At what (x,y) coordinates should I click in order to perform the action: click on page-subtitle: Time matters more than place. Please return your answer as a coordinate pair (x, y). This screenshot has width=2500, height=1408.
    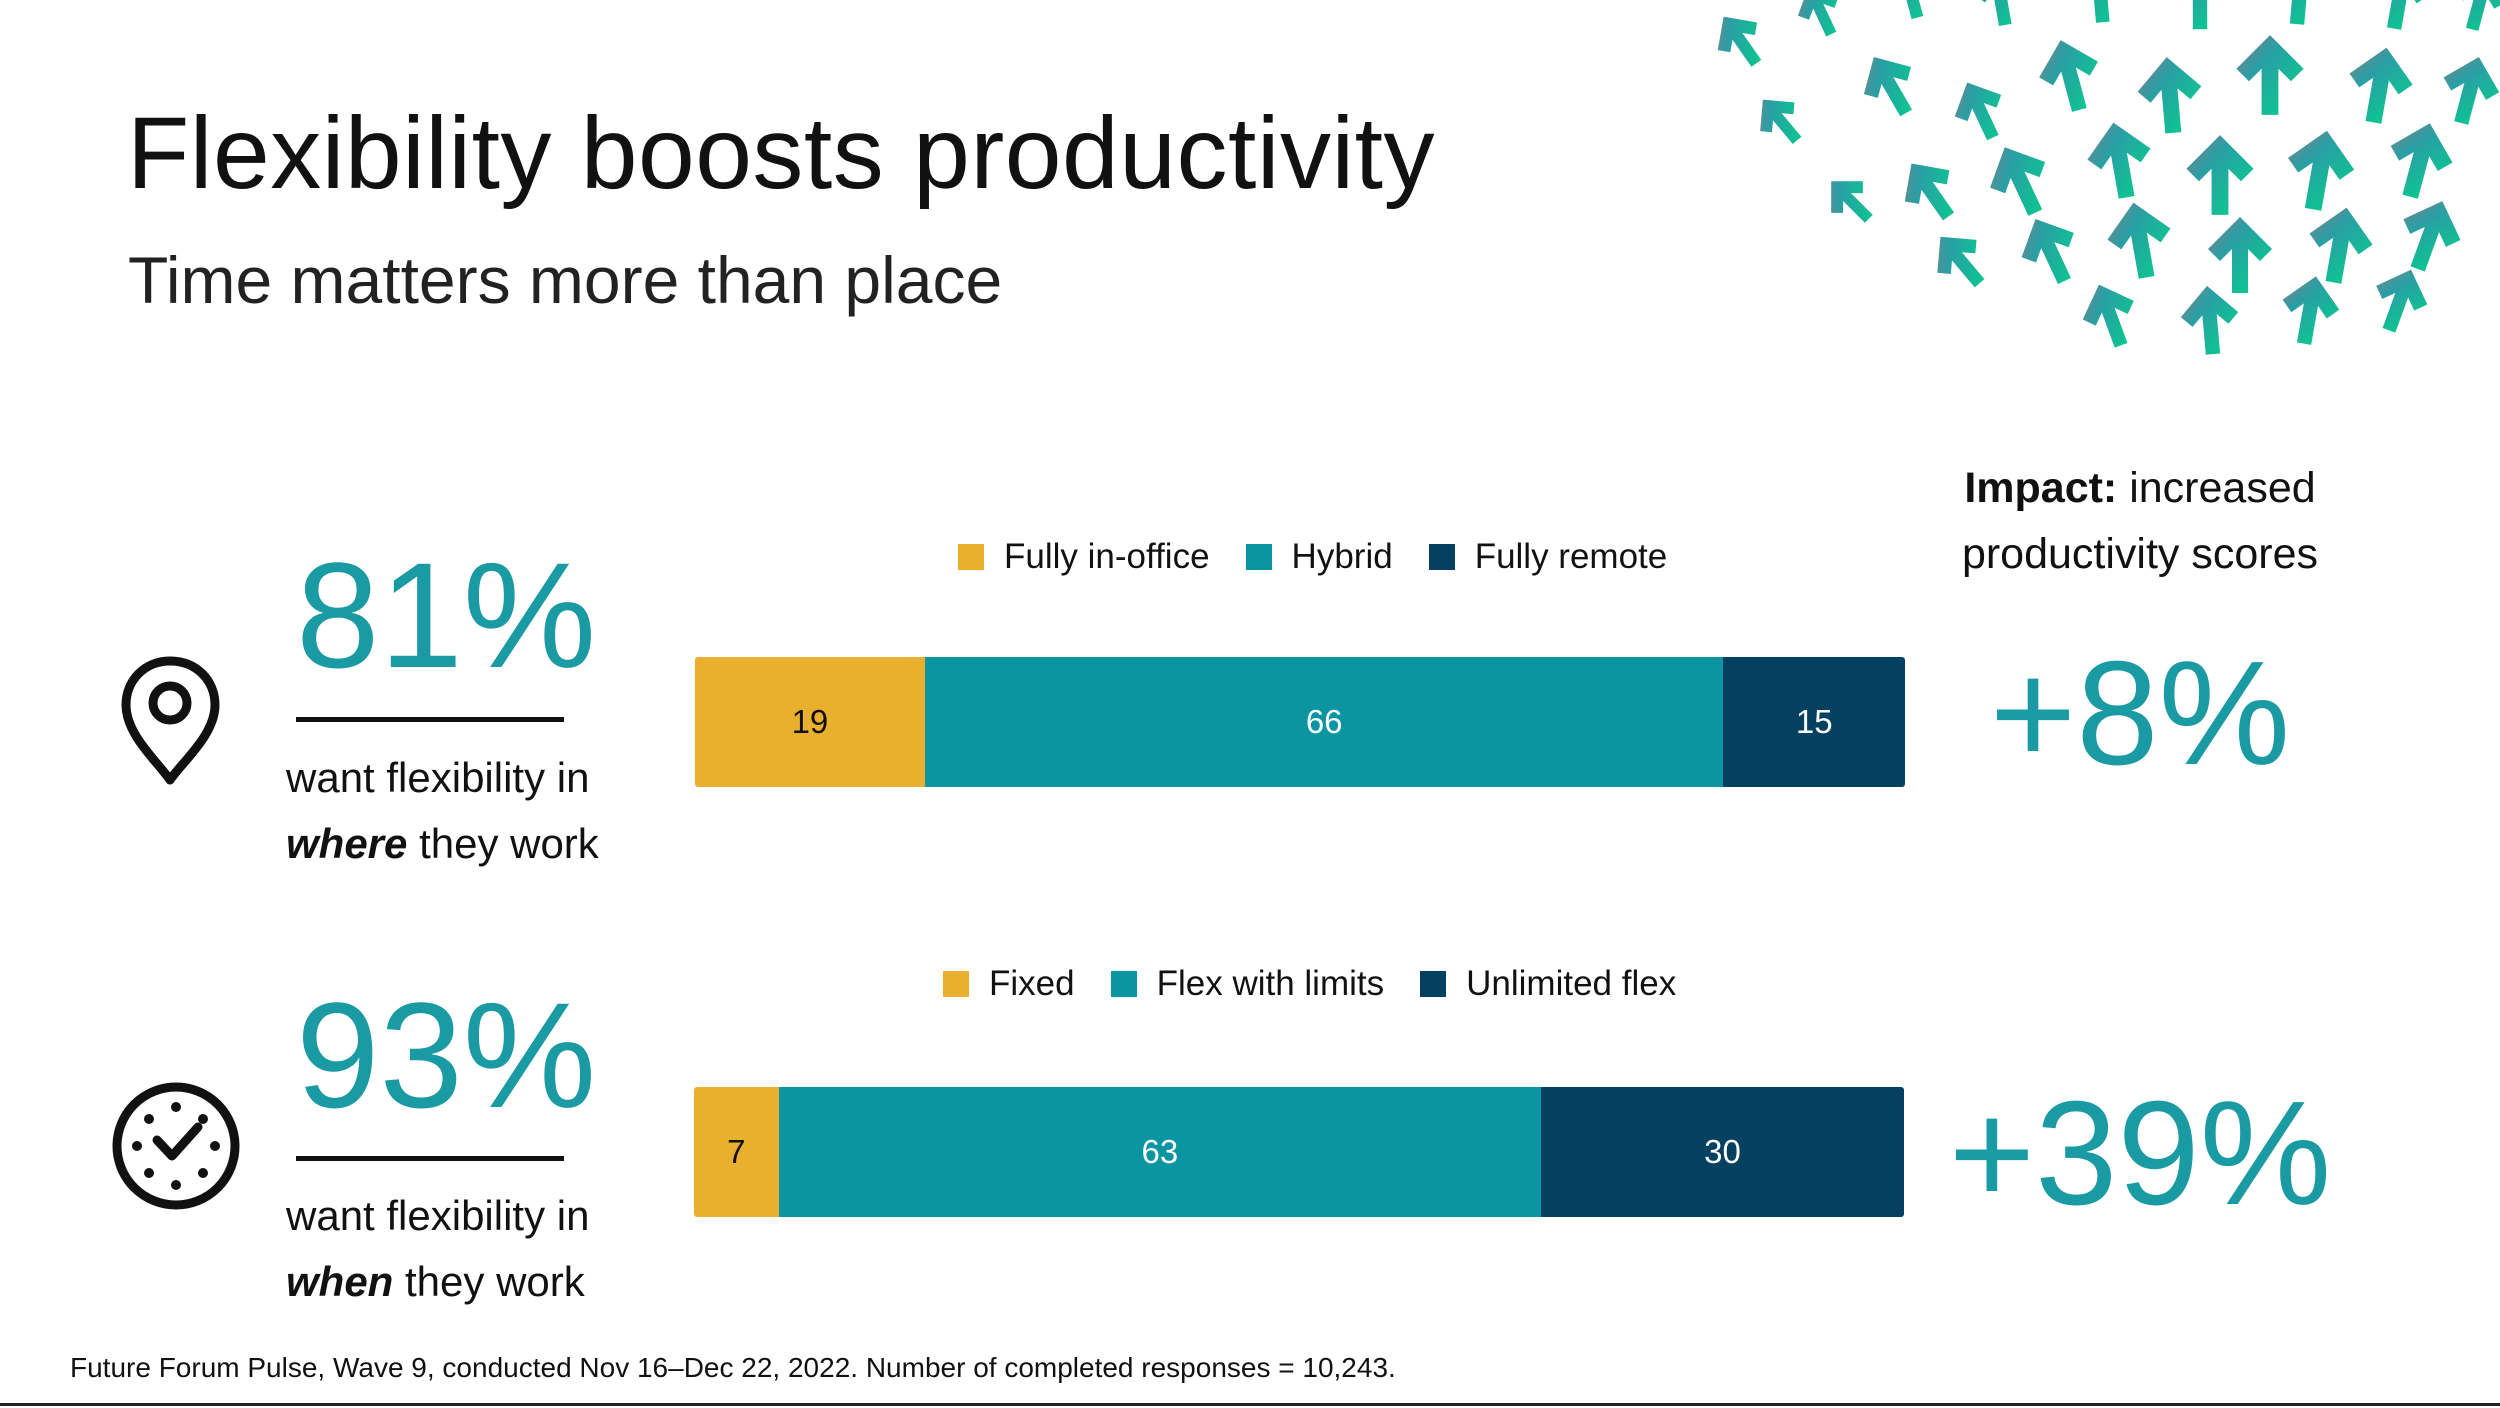
    Looking at the image, I should click on (565, 280).